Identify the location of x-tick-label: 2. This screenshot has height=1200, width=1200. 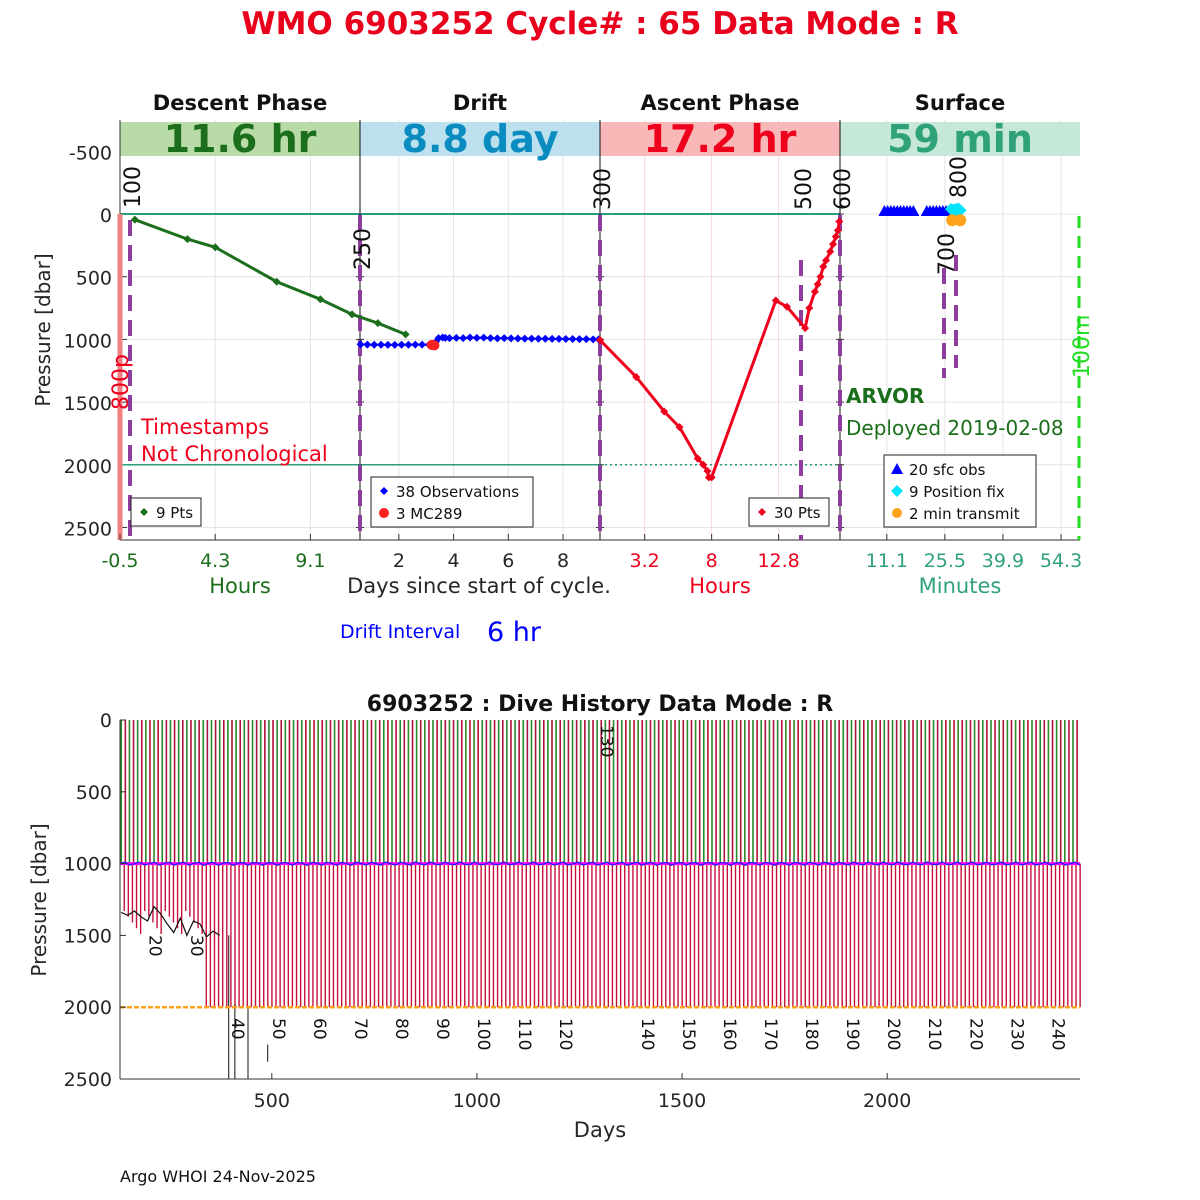
(399, 561).